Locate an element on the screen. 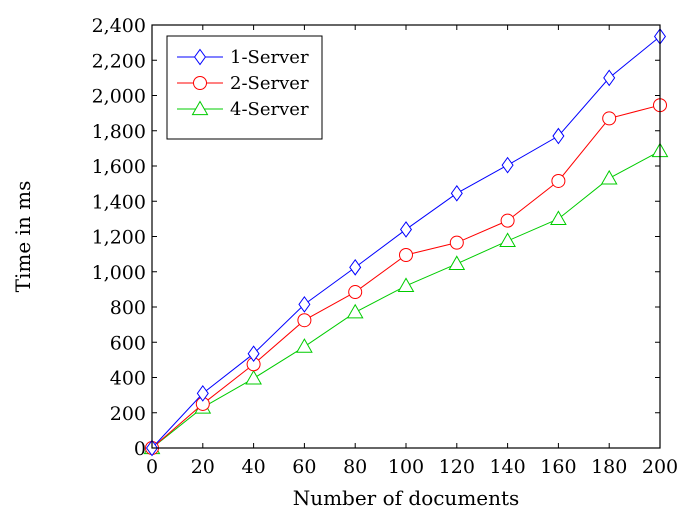  y-tick-label: 0 is located at coordinates (140, 449).